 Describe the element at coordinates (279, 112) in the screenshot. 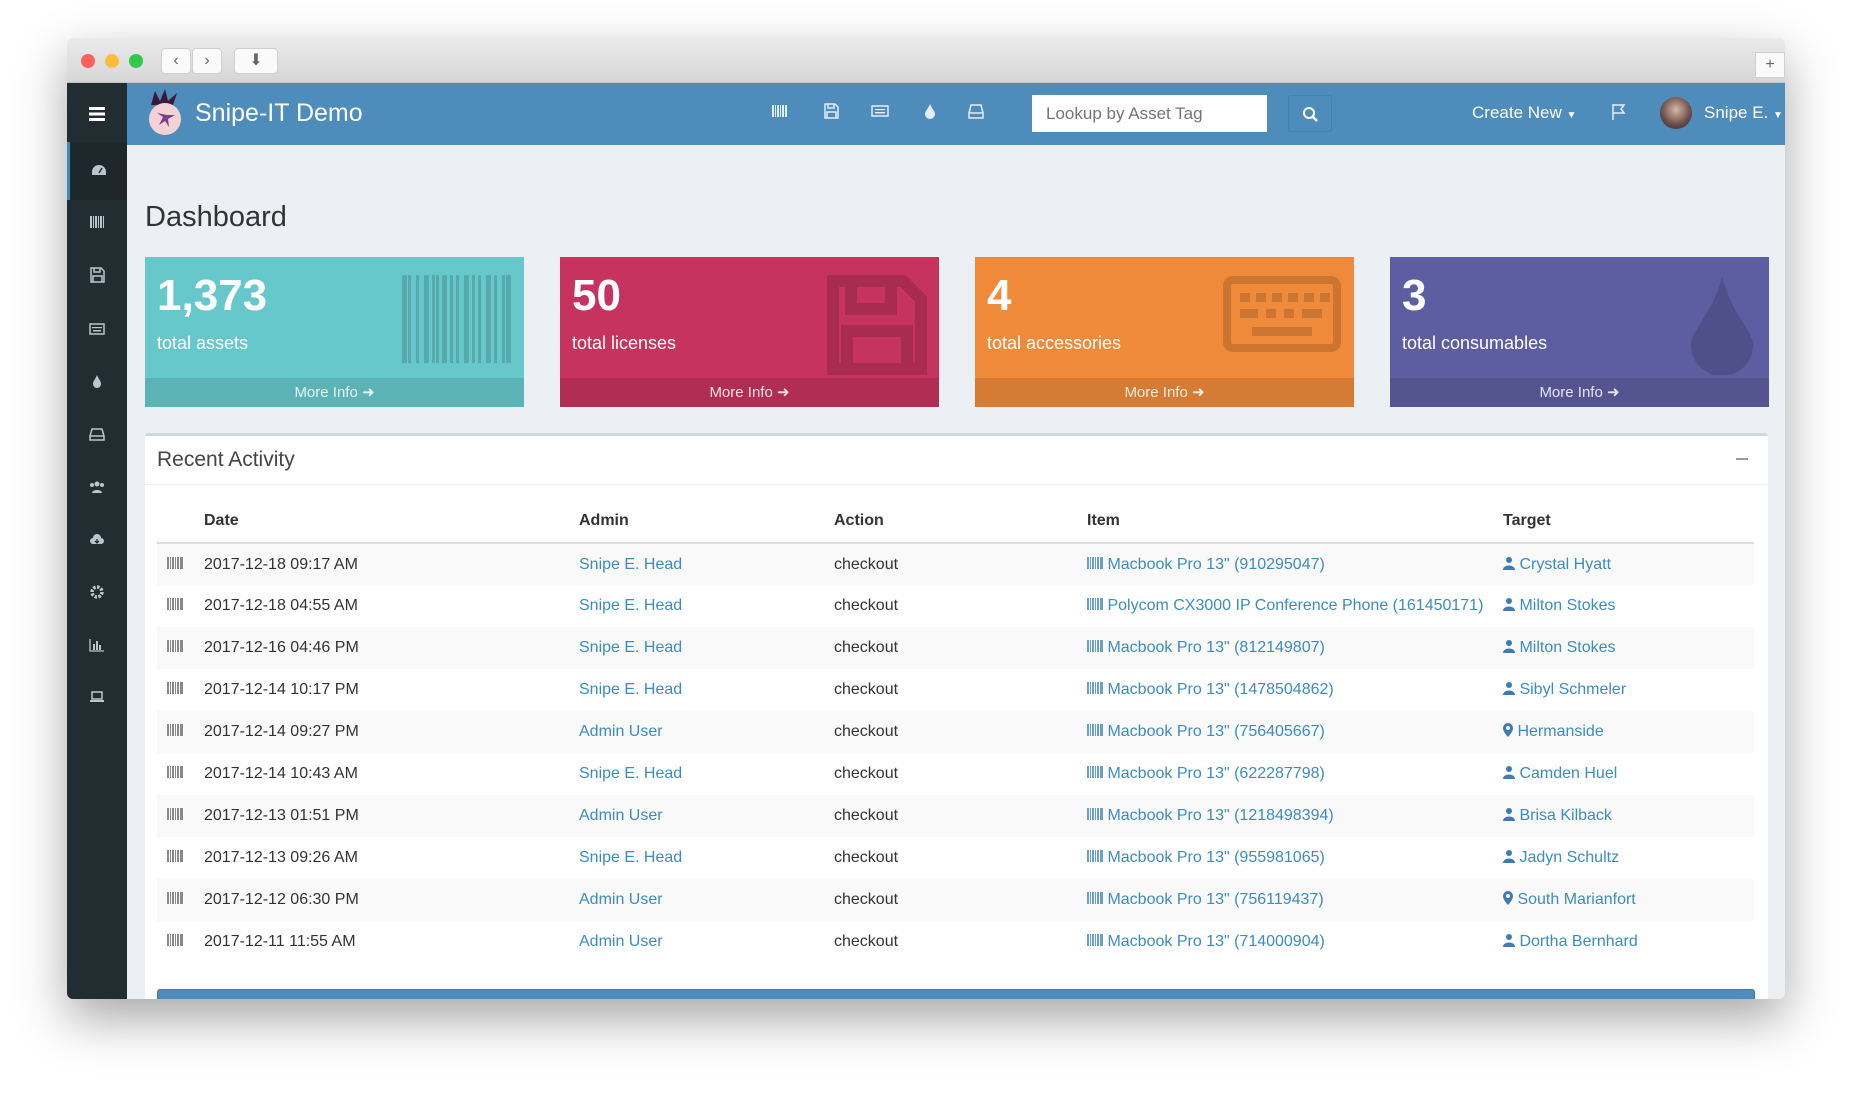

I see `app-title: Snipe-IT Demo` at that location.